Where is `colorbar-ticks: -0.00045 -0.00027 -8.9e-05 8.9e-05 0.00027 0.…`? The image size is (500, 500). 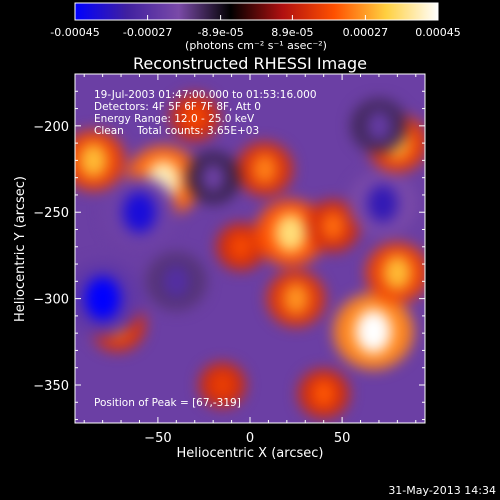
colorbar-ticks: -0.00045 -0.00027 -8.9e-05 8.9e-05 0.00027 0.… is located at coordinates (255, 27).